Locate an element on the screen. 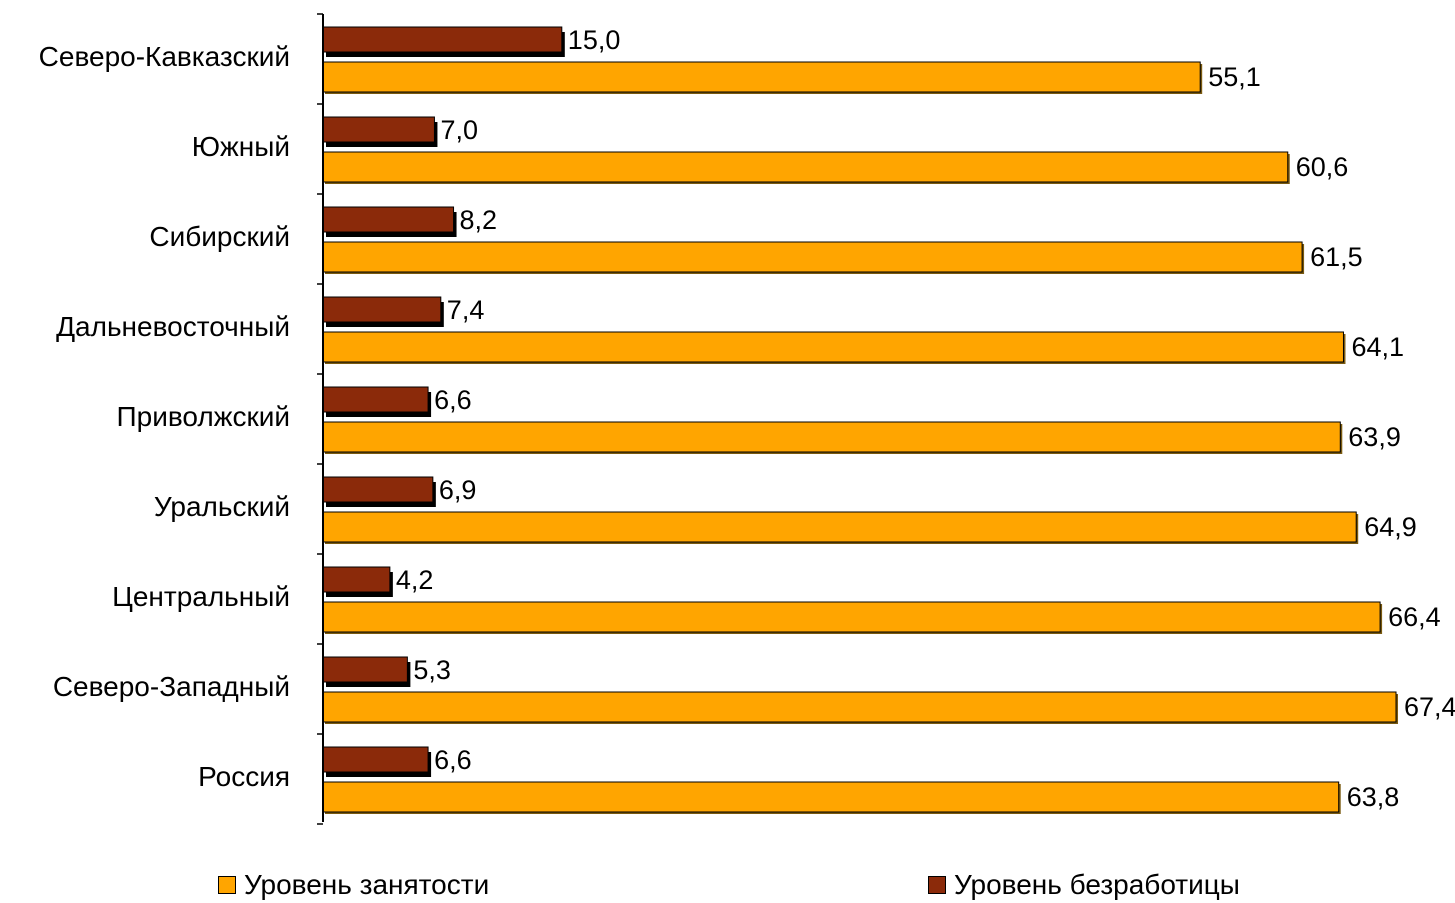 The image size is (1455, 903). category-label: Северо-Кавказский is located at coordinates (164, 56).